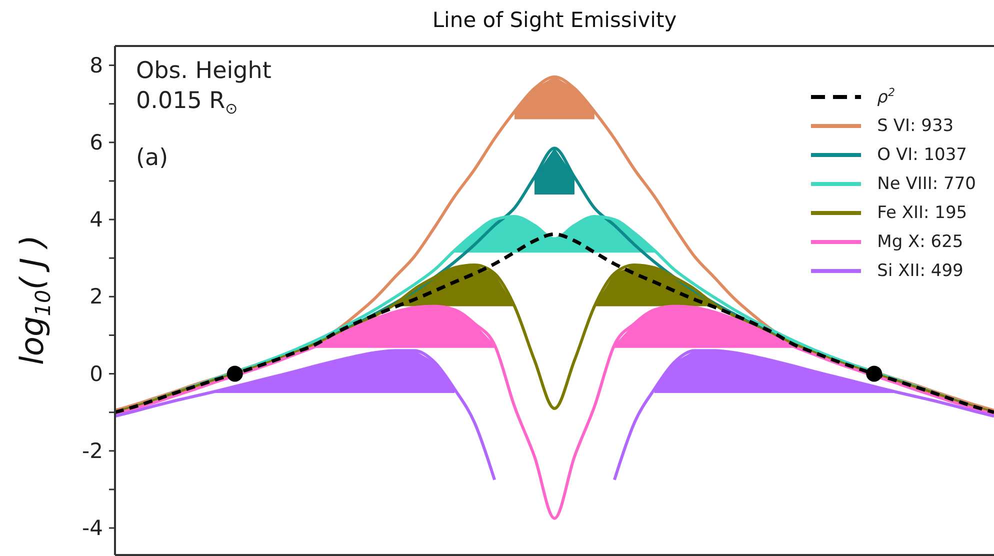 The image size is (994, 556). Describe the element at coordinates (187, 103) in the screenshot. I see `annotation: 0.015 R$_{⊙}$` at that location.